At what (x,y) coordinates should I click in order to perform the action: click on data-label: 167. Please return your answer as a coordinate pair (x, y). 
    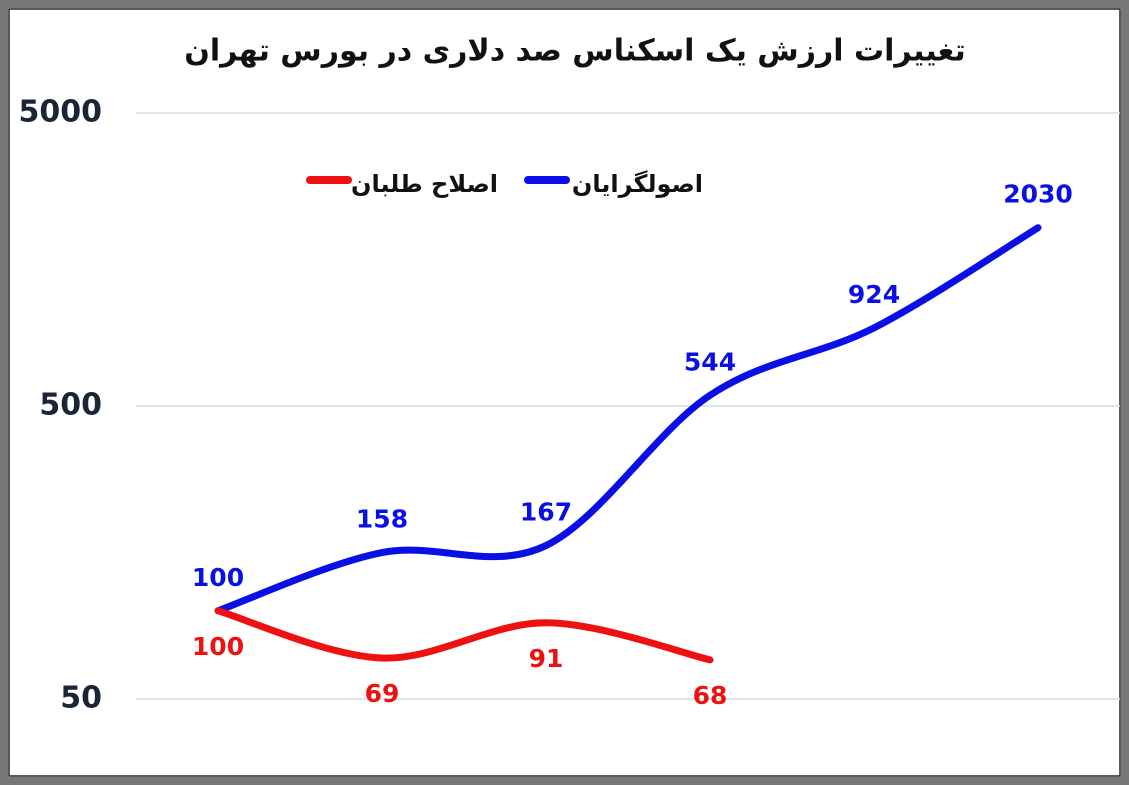
    Looking at the image, I should click on (546, 512).